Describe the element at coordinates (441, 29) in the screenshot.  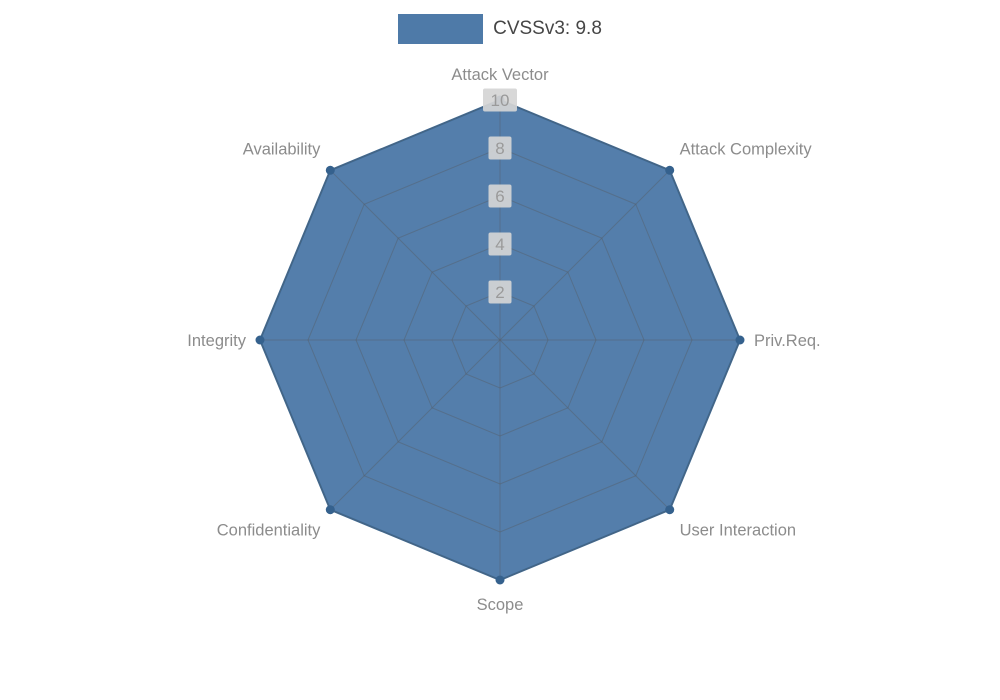
I see `legend-swatch-icon` at that location.